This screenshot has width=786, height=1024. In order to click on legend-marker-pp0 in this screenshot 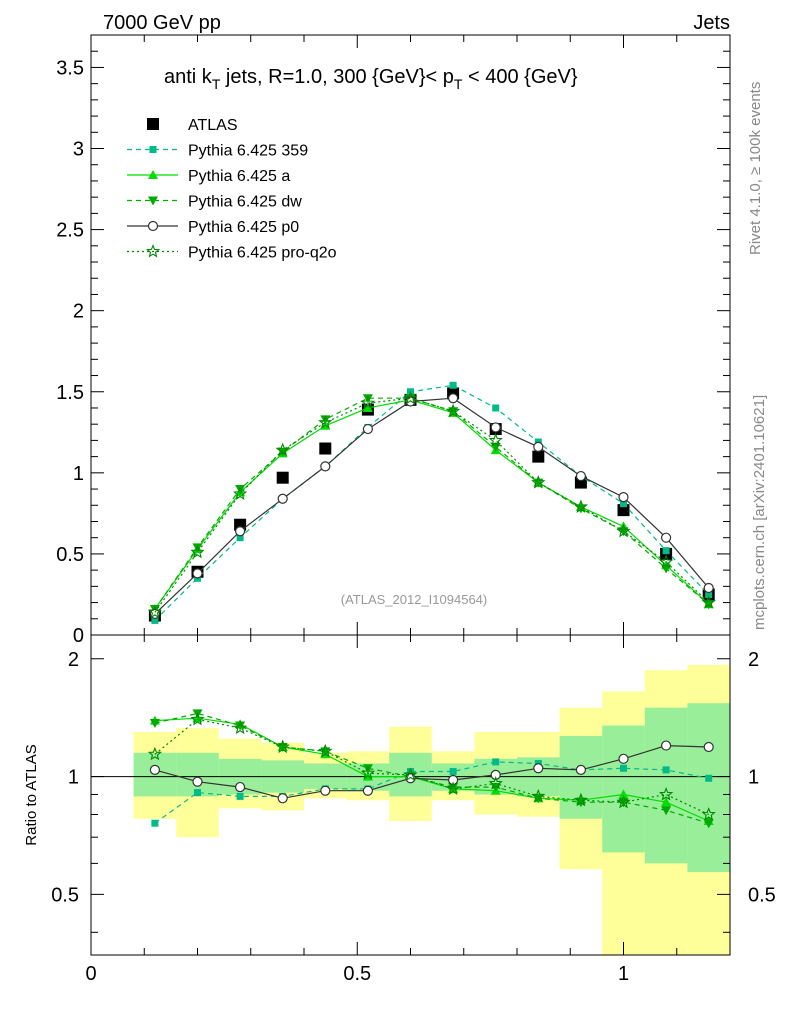, I will do `click(153, 226)`.